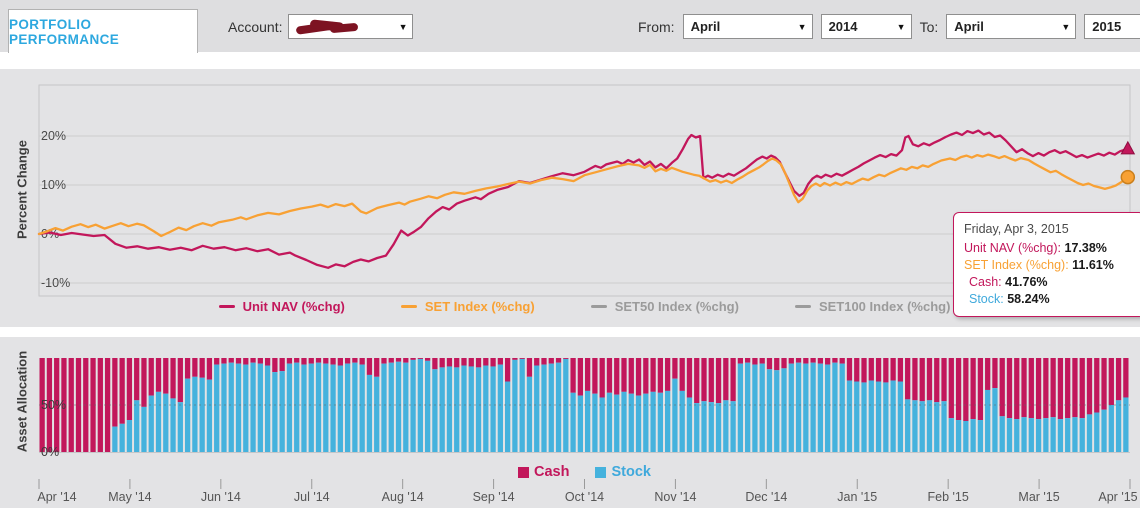  I want to click on month-label: Jul '14, so click(312, 497).